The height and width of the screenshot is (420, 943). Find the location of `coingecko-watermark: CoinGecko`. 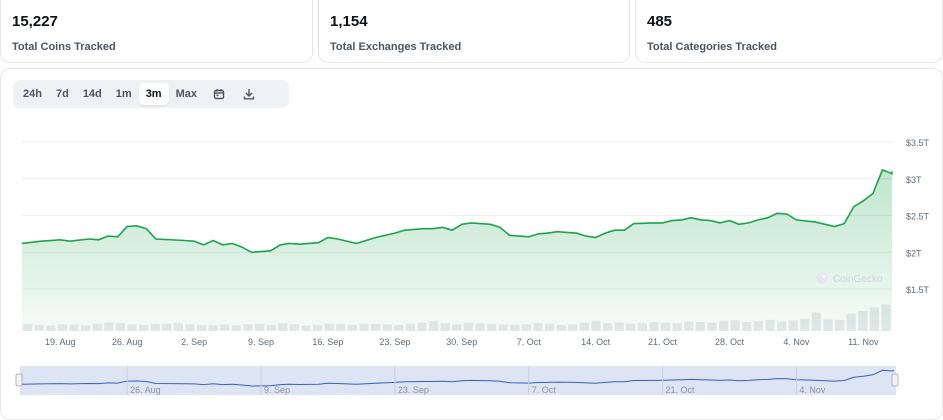

coingecko-watermark: CoinGecko is located at coordinates (849, 278).